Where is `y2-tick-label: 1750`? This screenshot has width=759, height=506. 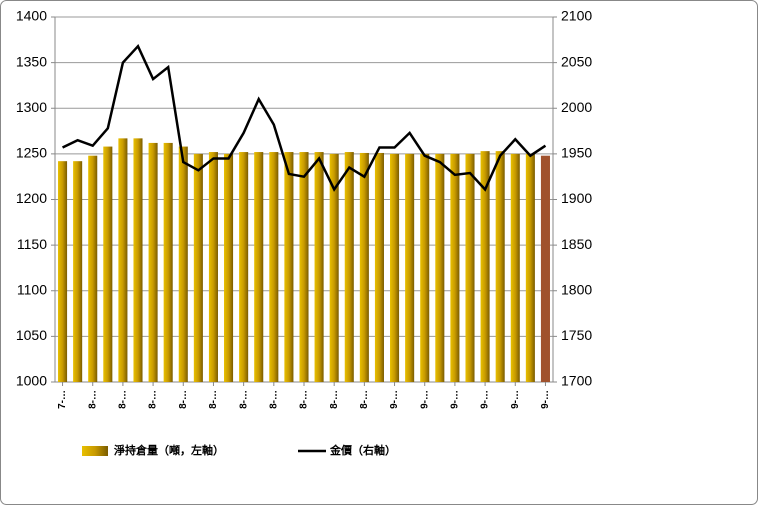
y2-tick-label: 1750 is located at coordinates (576, 335).